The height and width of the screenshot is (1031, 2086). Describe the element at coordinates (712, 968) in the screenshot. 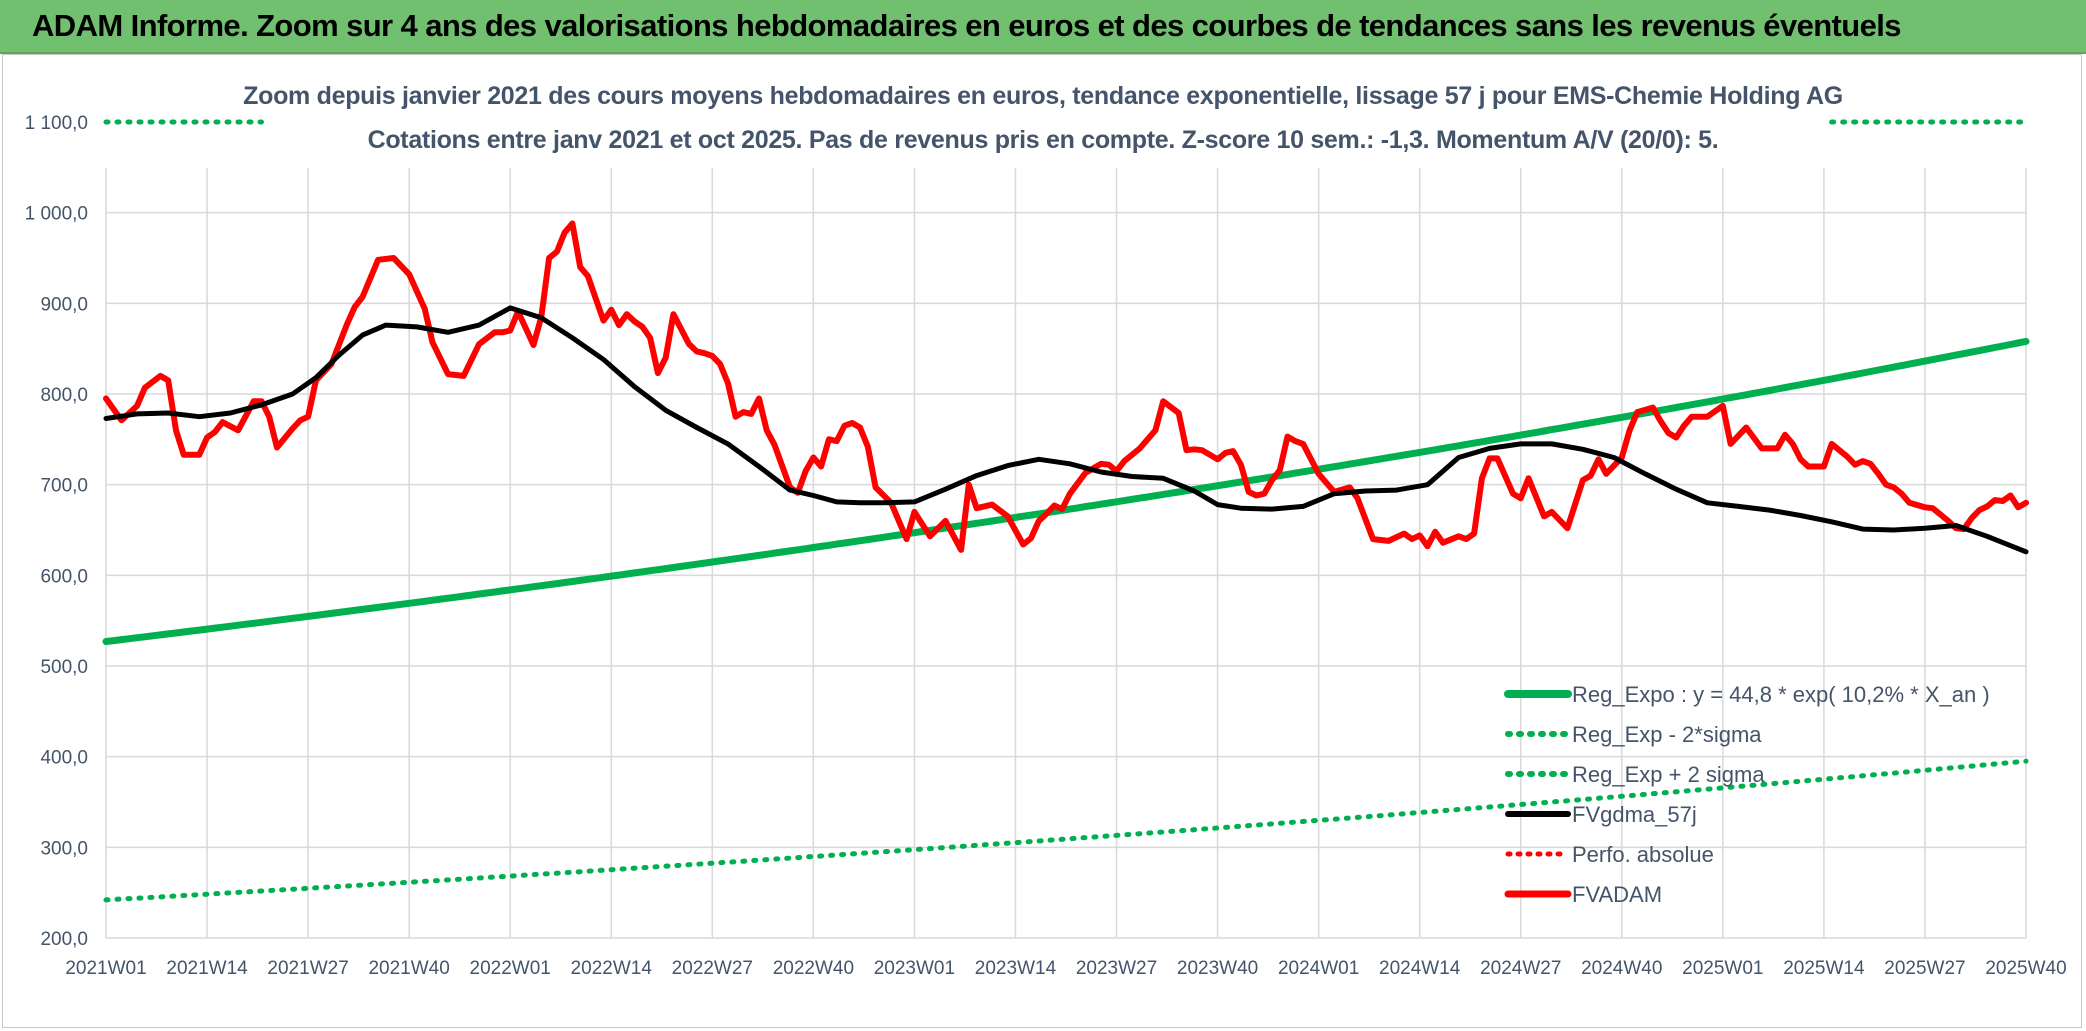

I see `x-tick-label: 2022W27` at that location.